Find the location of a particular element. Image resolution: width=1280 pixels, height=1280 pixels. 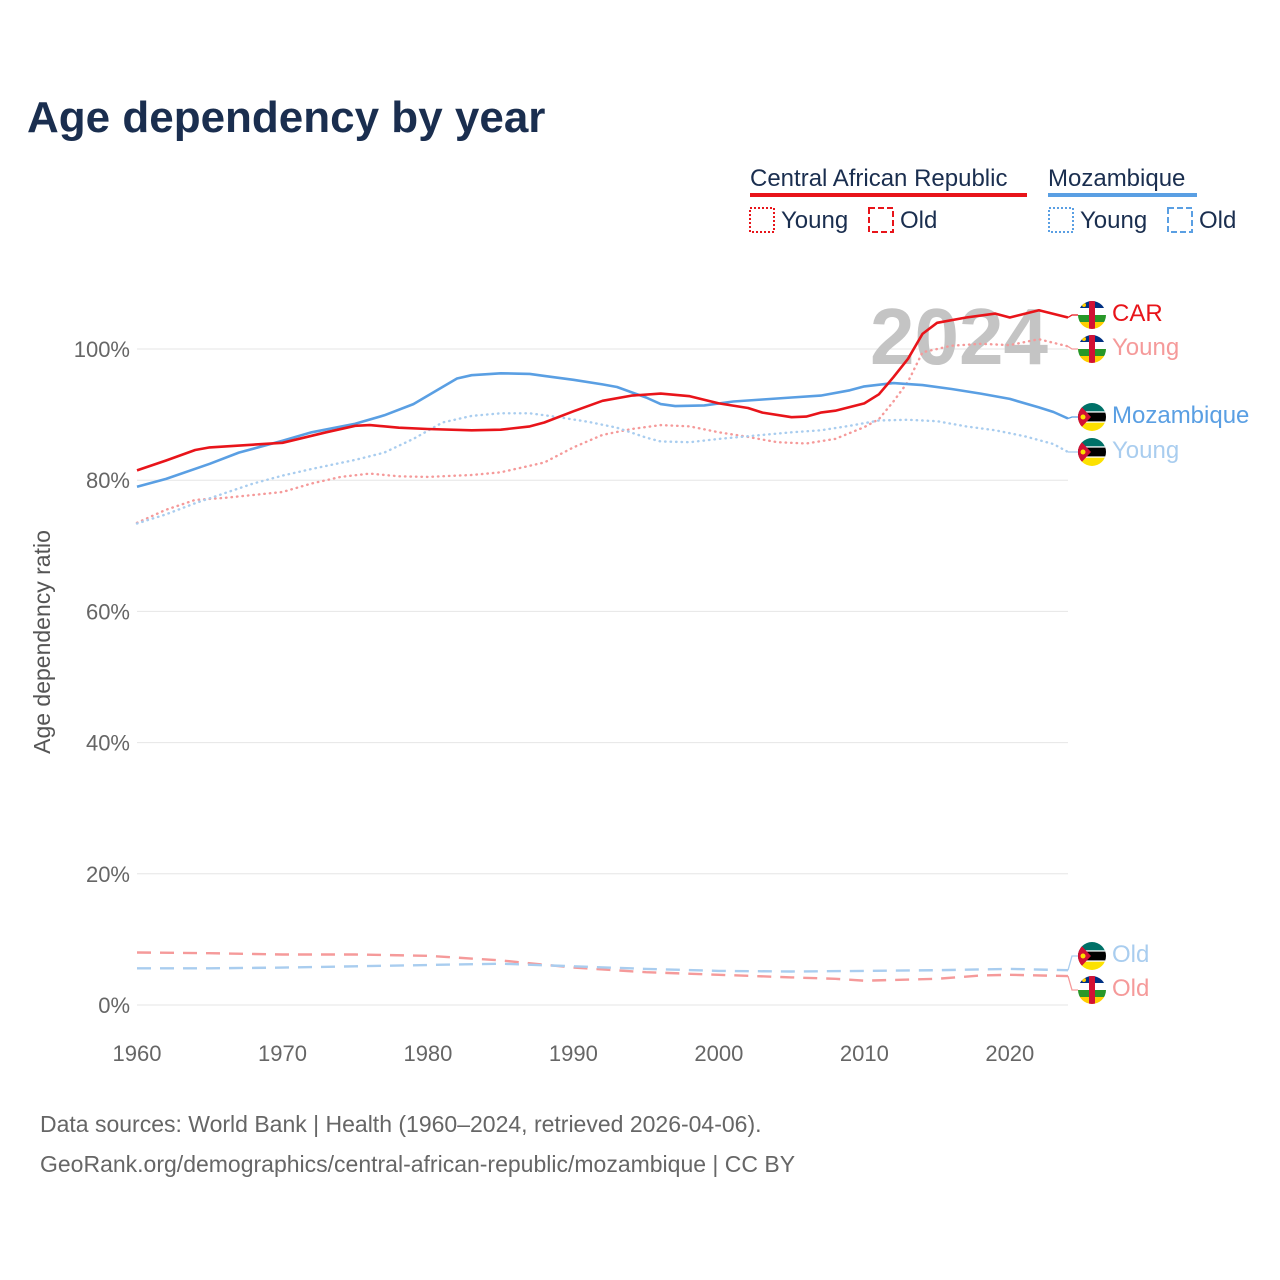

end-label-car-total-text: CAR is located at coordinates (1137, 313).